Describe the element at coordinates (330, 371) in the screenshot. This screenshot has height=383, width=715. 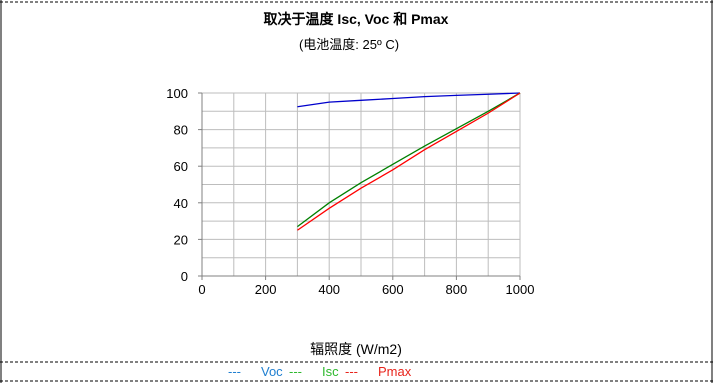
I see `legend-label-isc: Isc` at that location.